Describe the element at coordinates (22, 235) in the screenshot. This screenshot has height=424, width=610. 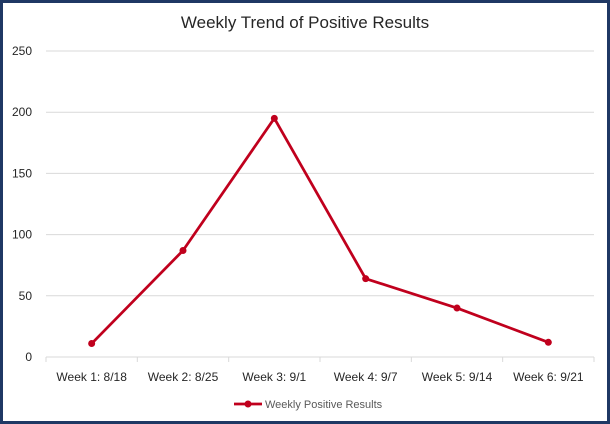
I see `y-tick-label-2: 100` at that location.